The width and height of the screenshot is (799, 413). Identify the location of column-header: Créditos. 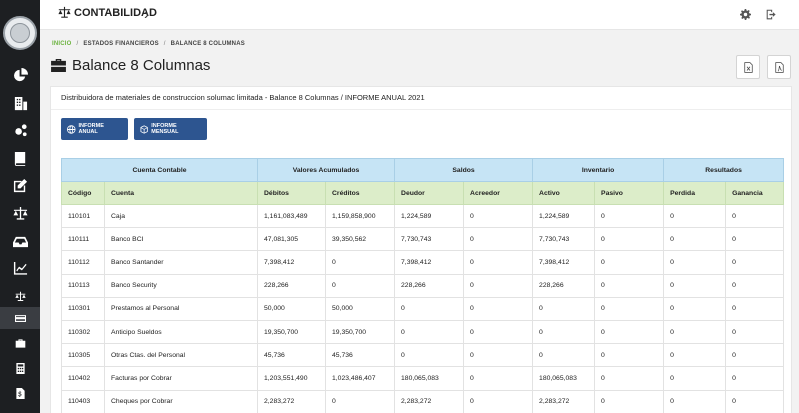
(360, 193).